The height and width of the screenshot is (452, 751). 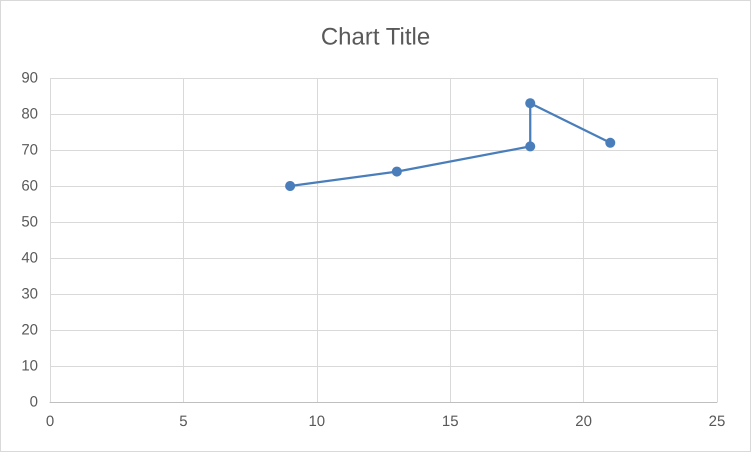 I want to click on chart-title: Chart Title, so click(x=375, y=37).